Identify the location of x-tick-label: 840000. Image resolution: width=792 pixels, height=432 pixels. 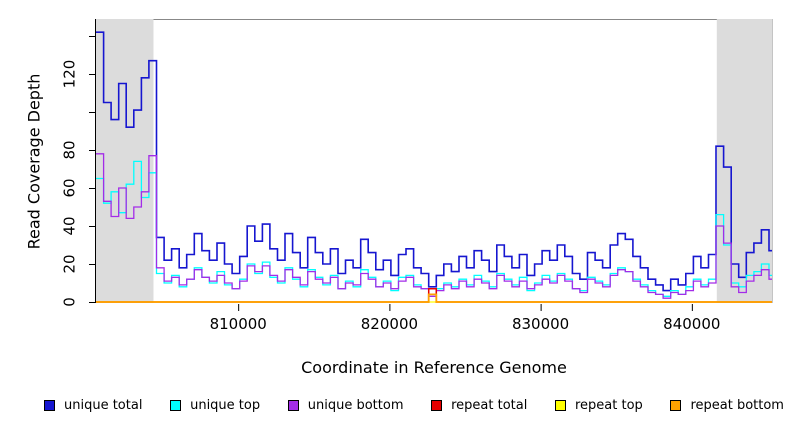
(691, 324).